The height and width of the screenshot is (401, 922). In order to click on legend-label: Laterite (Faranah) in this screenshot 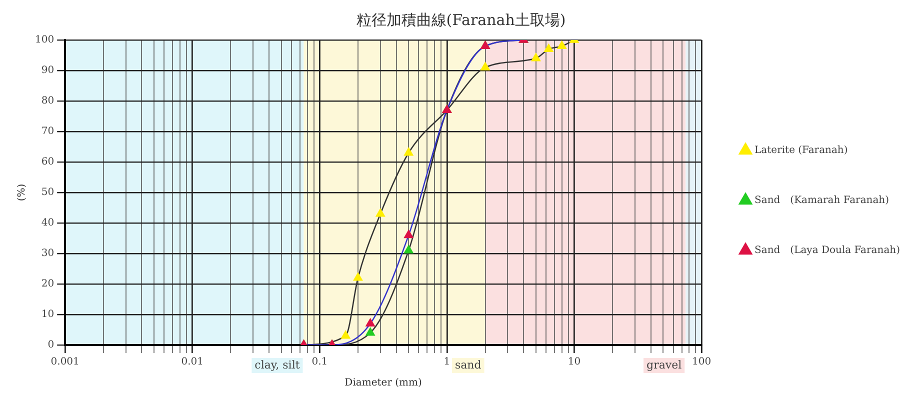, I will do `click(801, 150)`.